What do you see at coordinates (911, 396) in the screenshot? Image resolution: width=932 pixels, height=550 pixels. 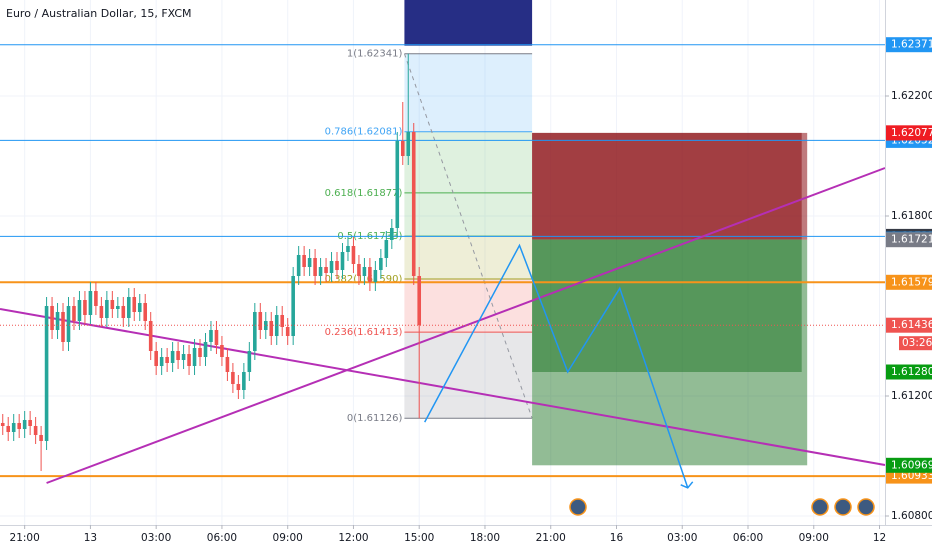 I see `y-tick-label: 1.61200` at bounding box center [911, 396].